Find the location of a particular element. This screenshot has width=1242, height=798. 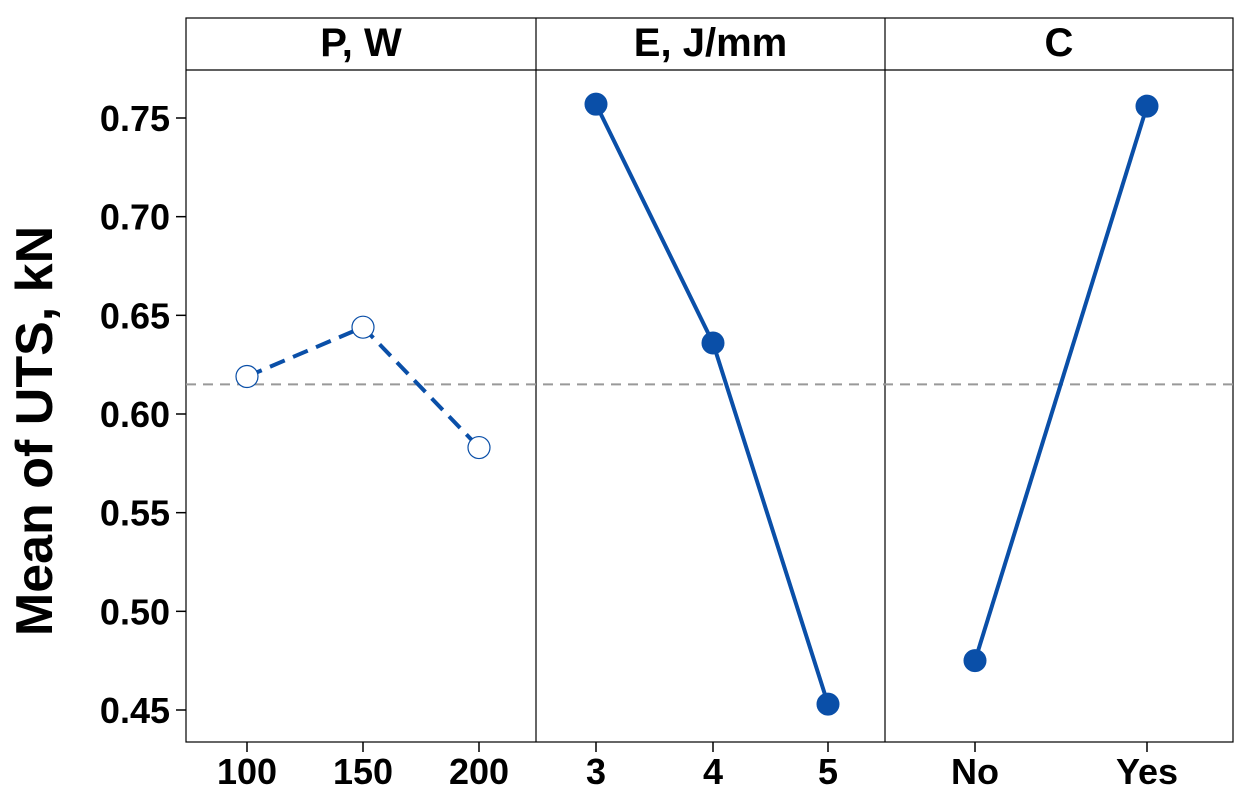

x-tick-label: 4 is located at coordinates (713, 771).